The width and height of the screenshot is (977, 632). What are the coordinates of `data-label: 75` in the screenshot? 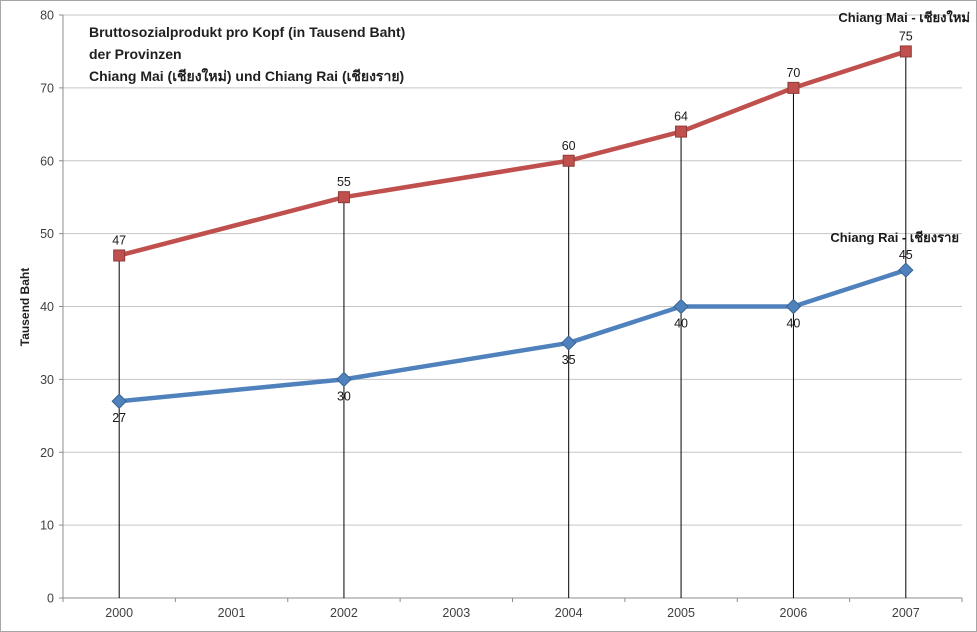 It's located at (906, 36).